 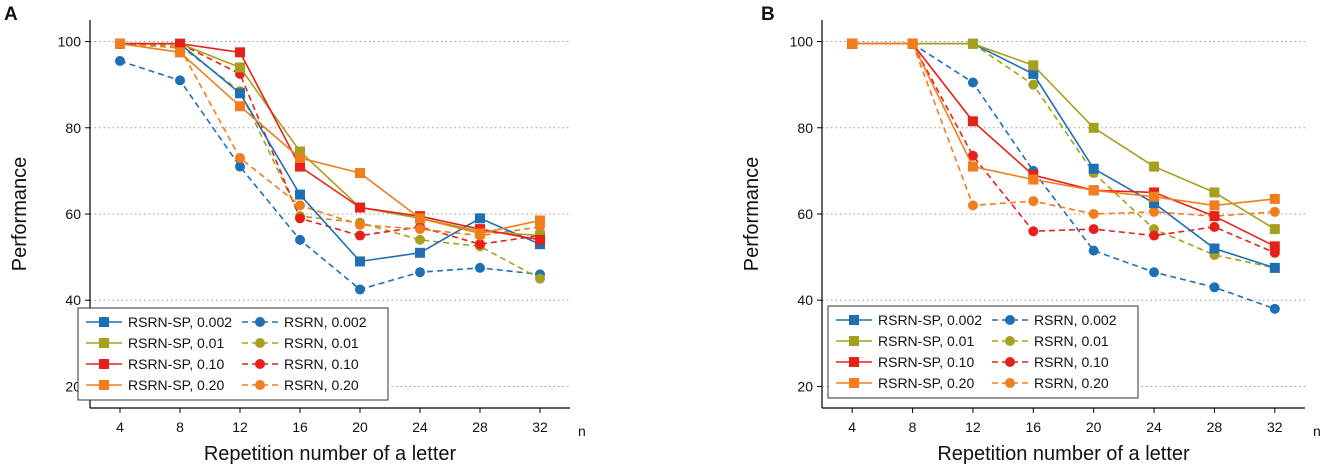 What do you see at coordinates (73, 386) in the screenshot?
I see `y-tick-label: 20` at bounding box center [73, 386].